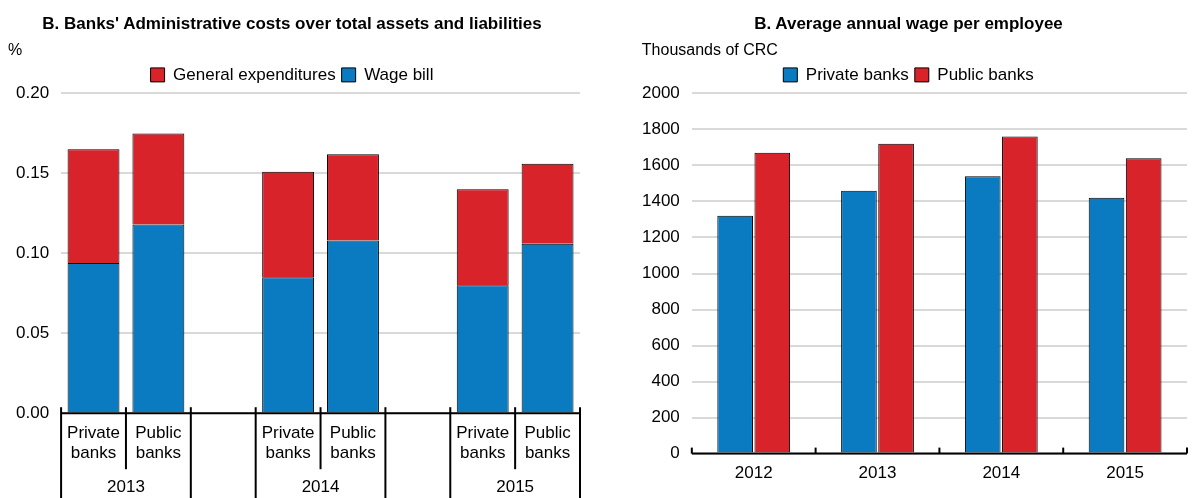 The width and height of the screenshot is (1197, 498). I want to click on legend-label: Public banks, so click(985, 74).